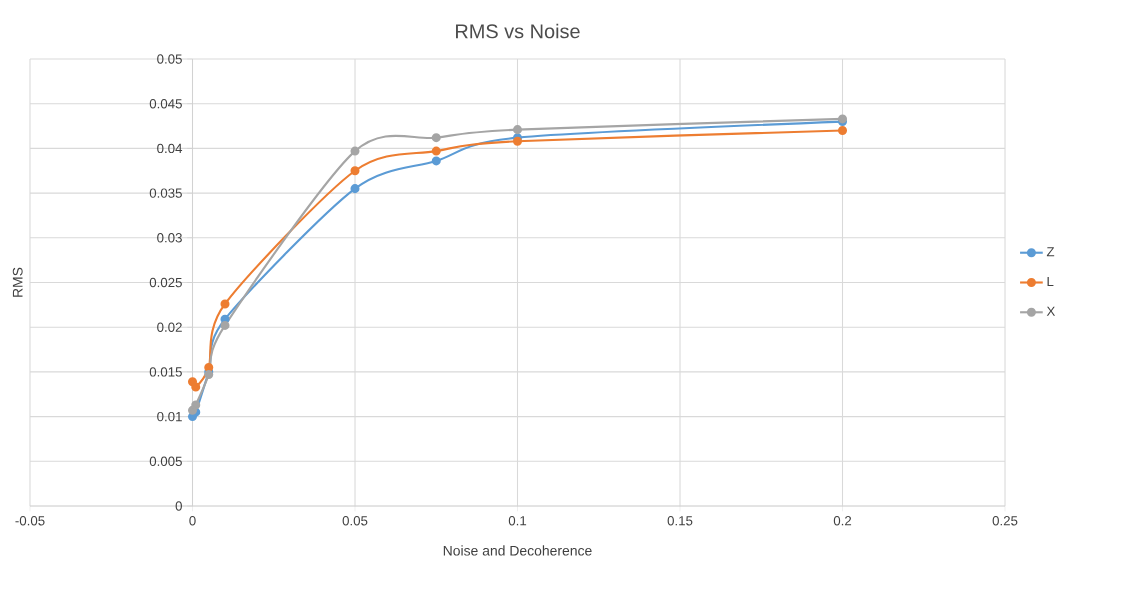 This screenshot has width=1130, height=594. Describe the element at coordinates (355, 521) in the screenshot. I see `x-tick-label: 0.05` at that location.